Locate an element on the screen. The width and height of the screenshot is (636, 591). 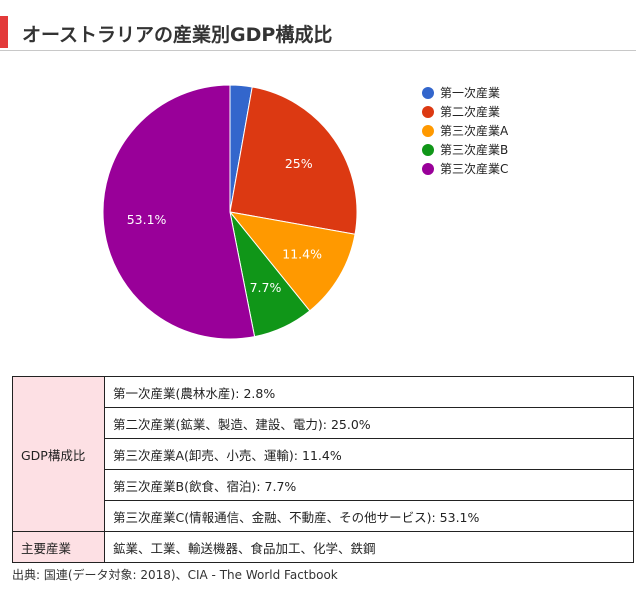
table-cell: 第三次産業C(情報通信、金融、不動産、その他サービス): 53.1% is located at coordinates (369, 516).